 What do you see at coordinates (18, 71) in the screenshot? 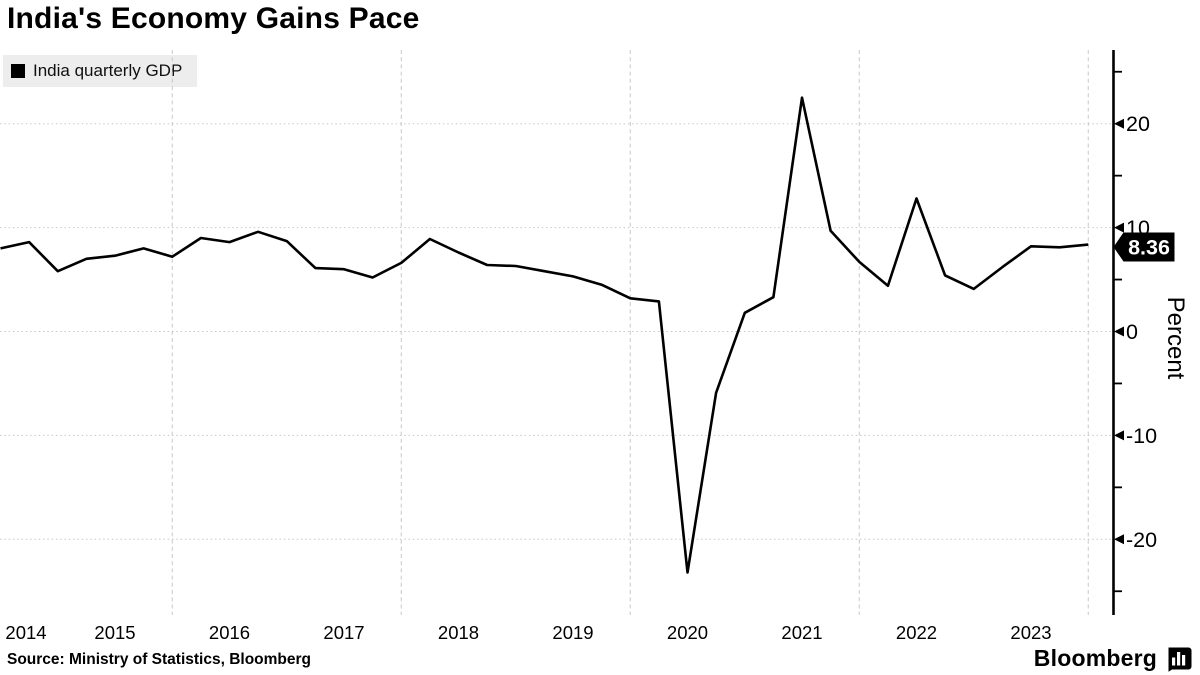
I see `legend-swatch-square-icon` at bounding box center [18, 71].